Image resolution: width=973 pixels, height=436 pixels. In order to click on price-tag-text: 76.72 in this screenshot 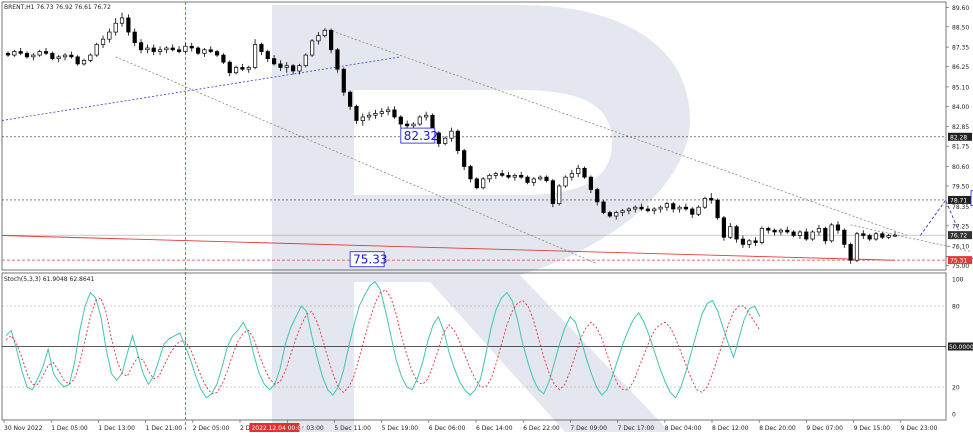, I will do `click(958, 236)`.